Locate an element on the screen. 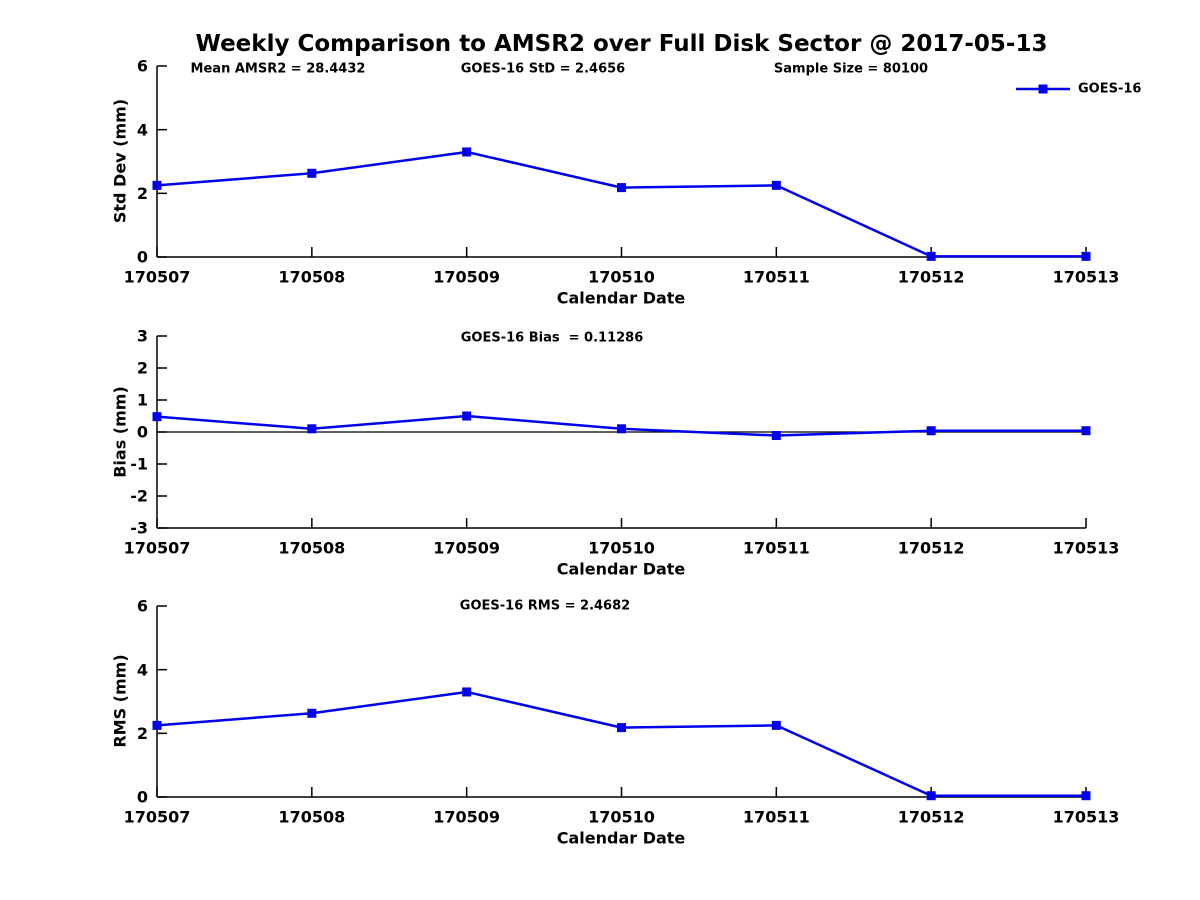 The image size is (1200, 900). x-axis-label-bias: Calendar Date is located at coordinates (621, 569).